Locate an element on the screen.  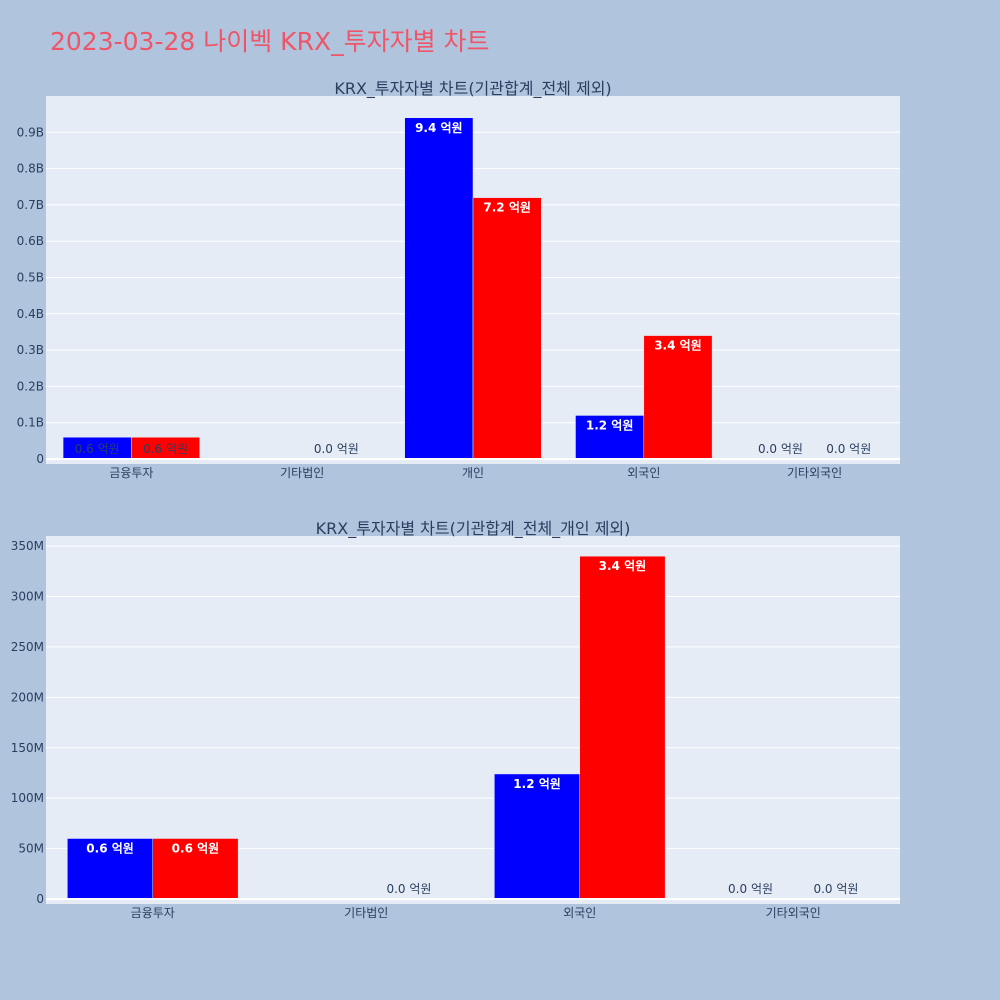
y-tick-label: 300M is located at coordinates (27, 597).